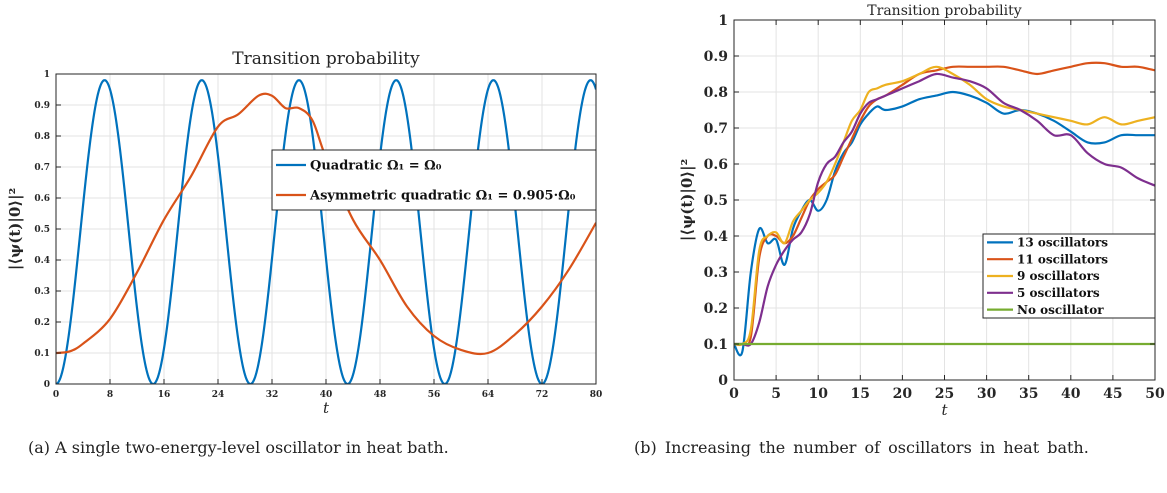 This screenshot has width=1167, height=493. Describe the element at coordinates (1058, 276) in the screenshot. I see `legend-label: 9 oscillators` at that location.